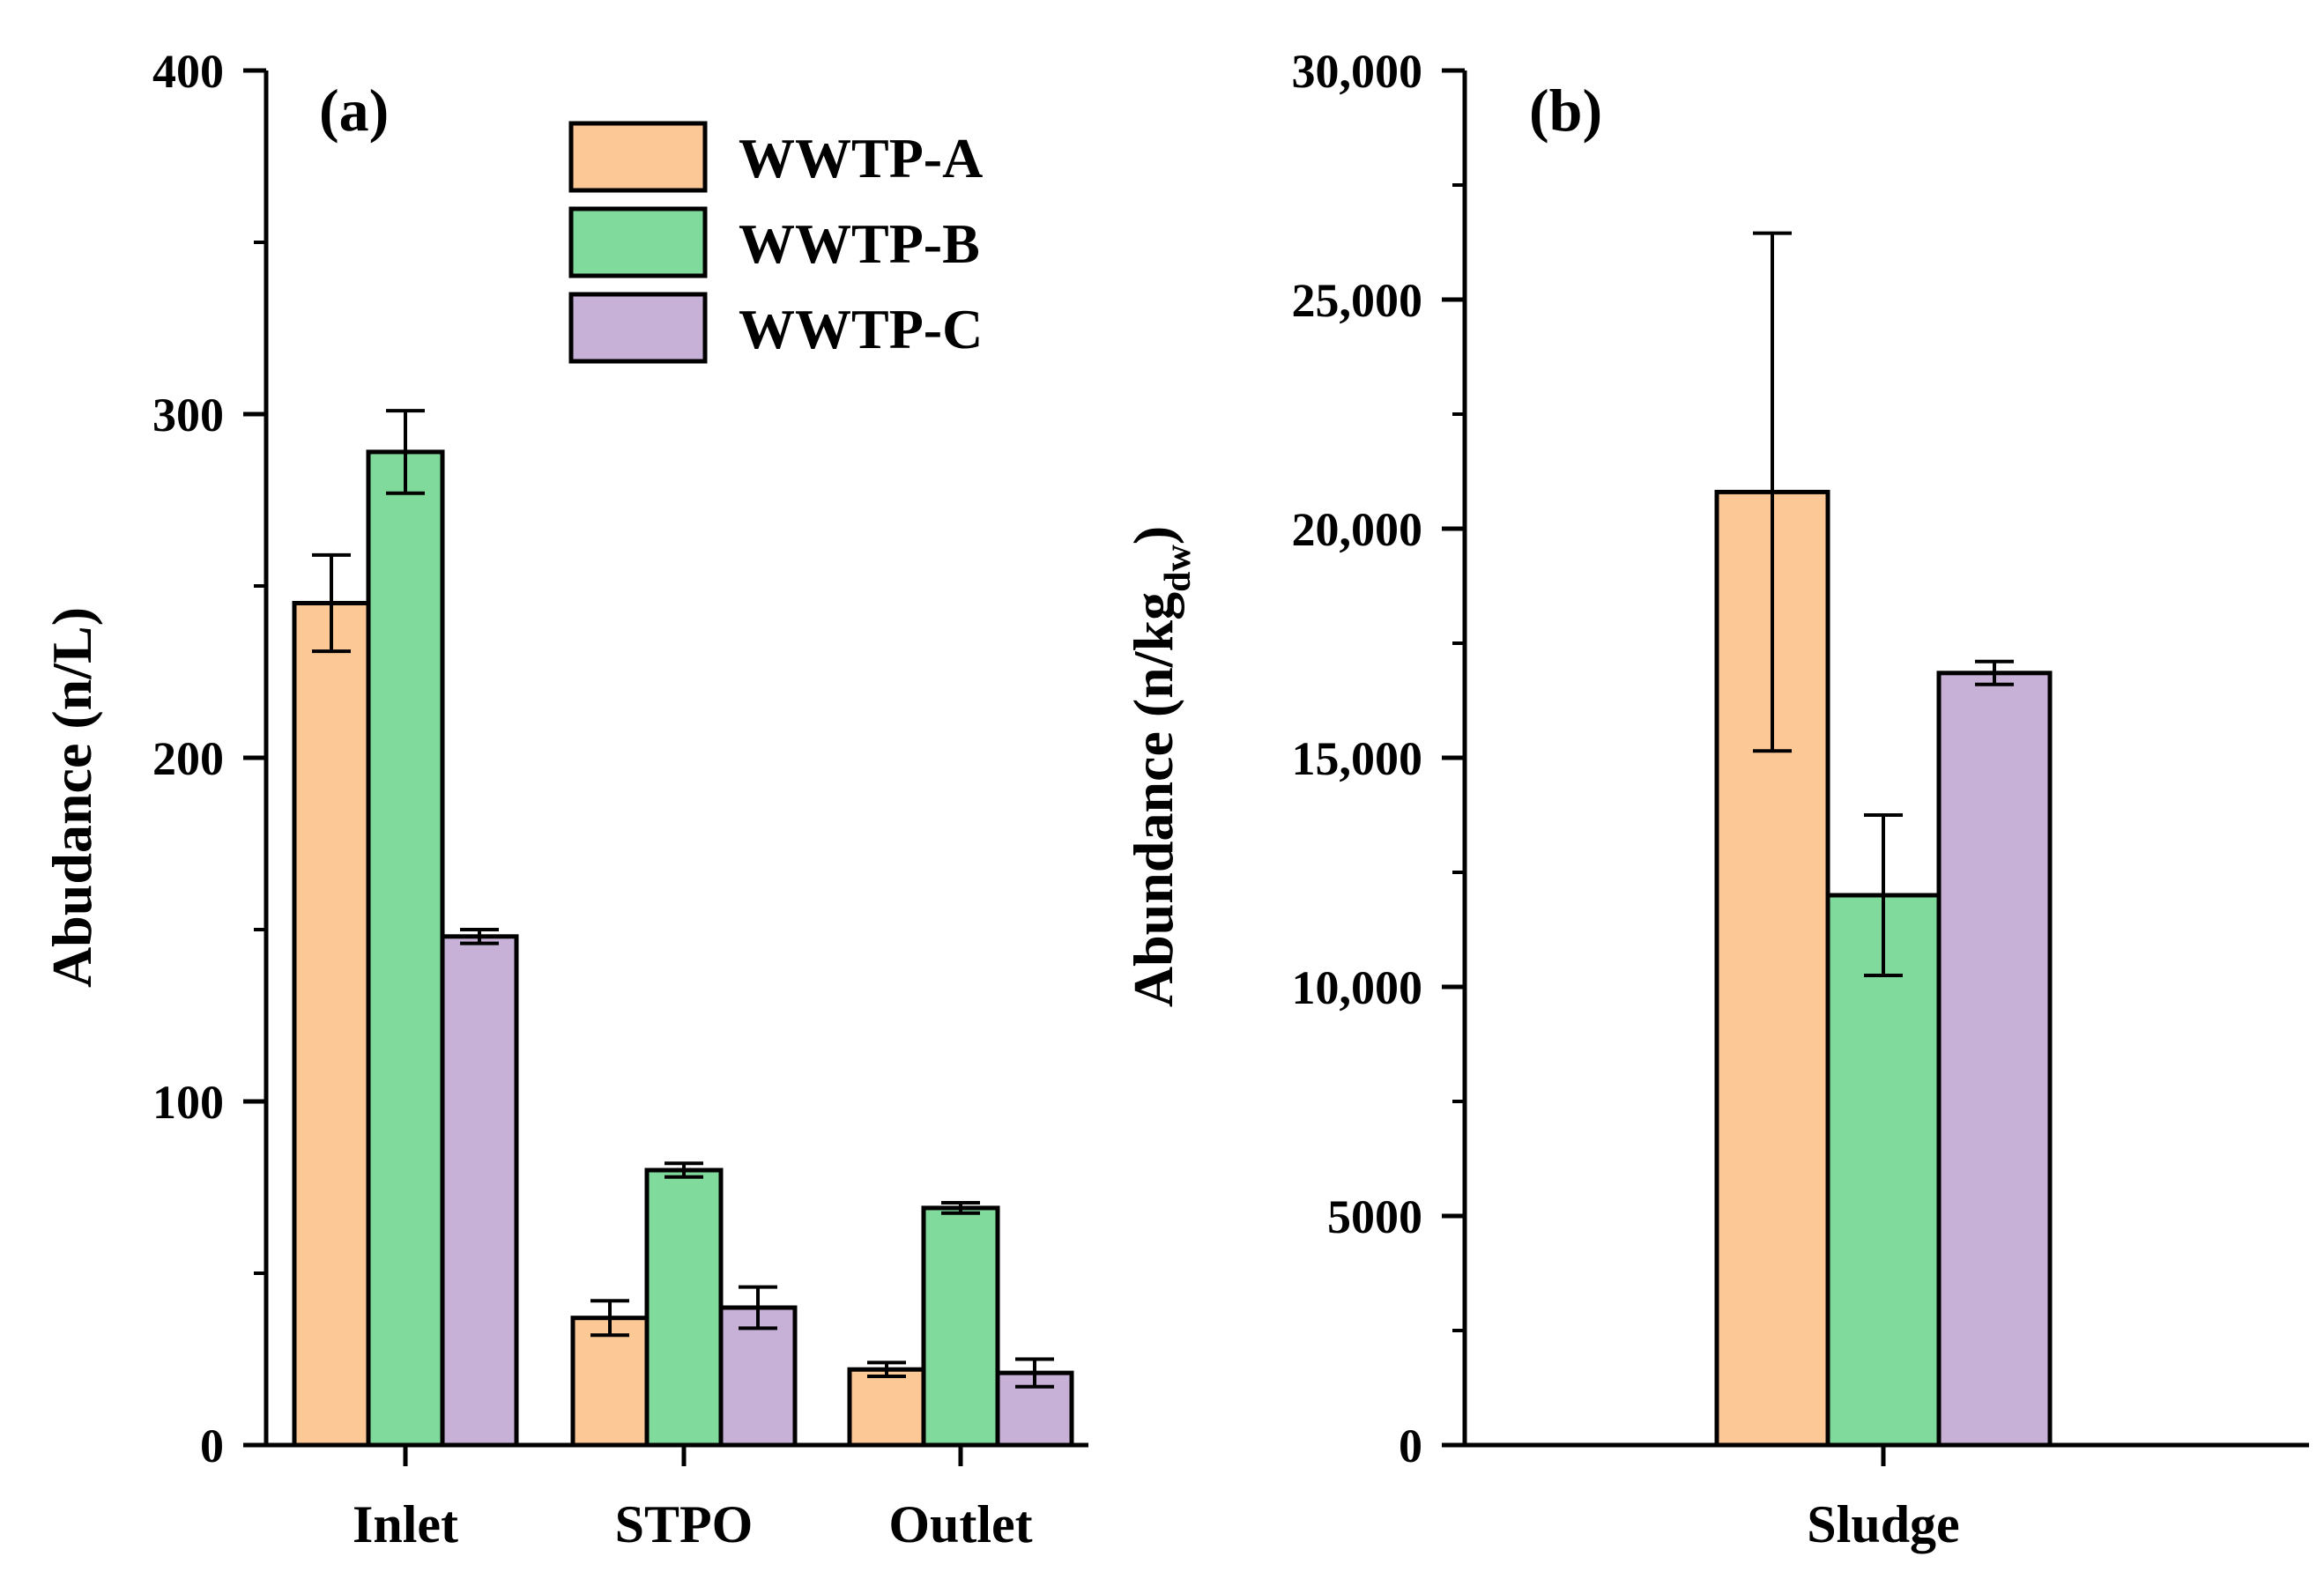 This screenshot has width=2324, height=1579. What do you see at coordinates (1375, 1216) in the screenshot?
I see `y-tick-label: 5000` at bounding box center [1375, 1216].